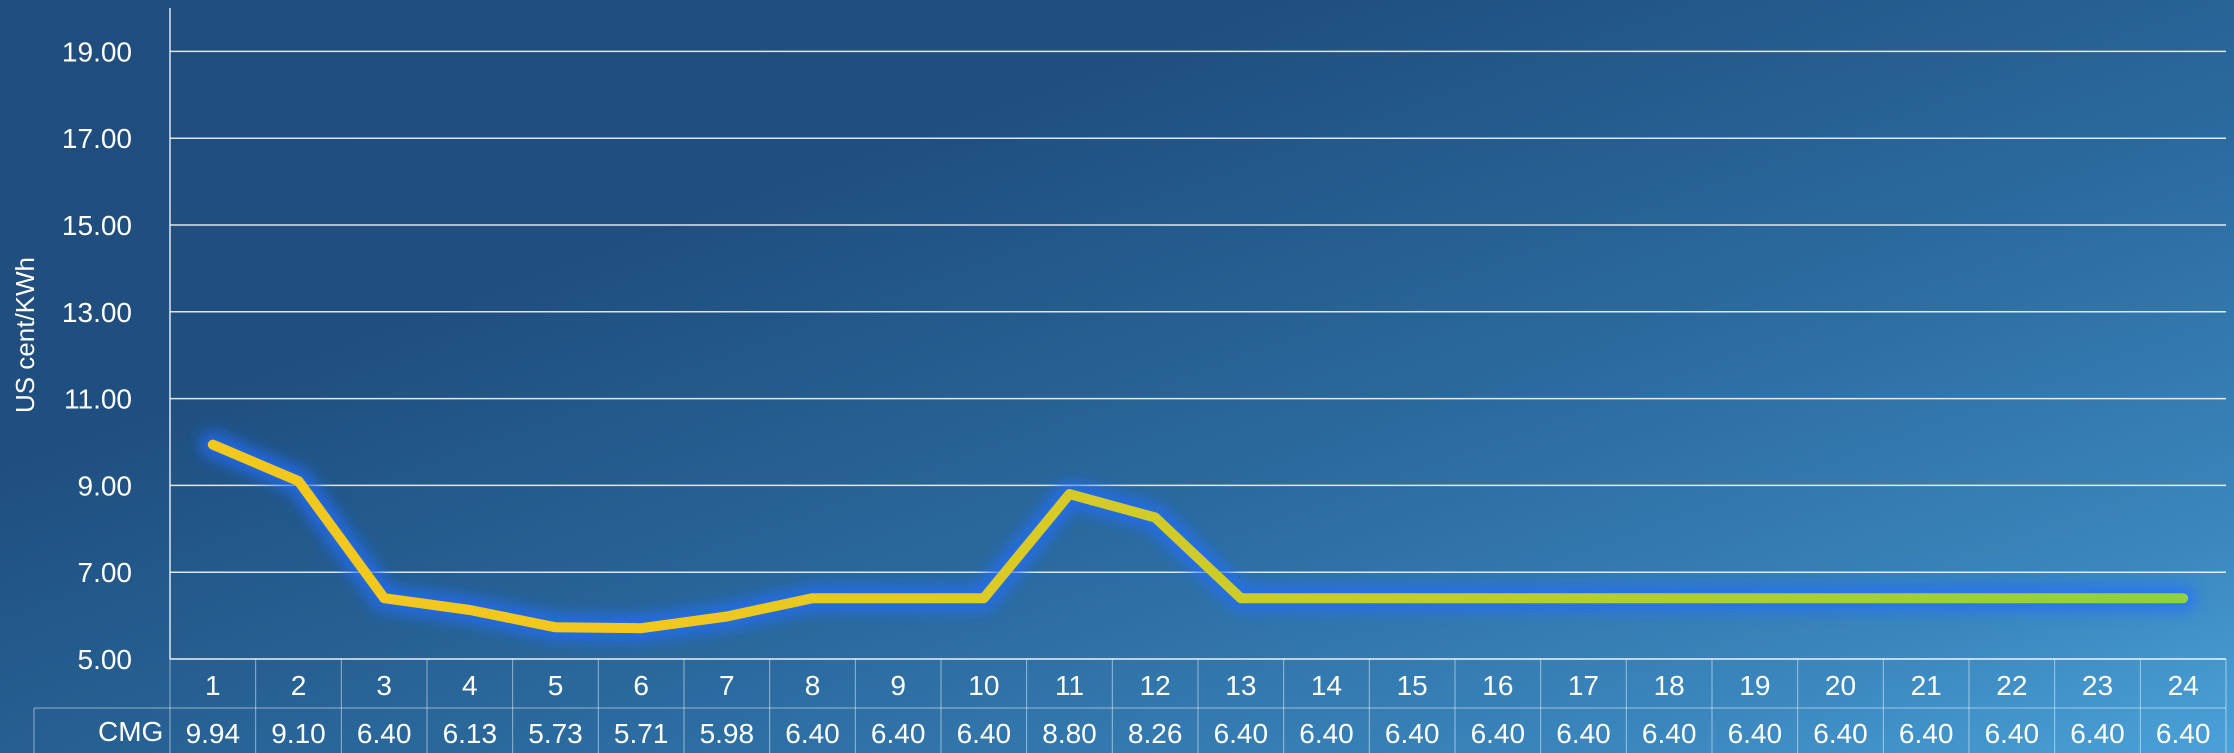  I want to click on legend-label: CMG, so click(130, 731).